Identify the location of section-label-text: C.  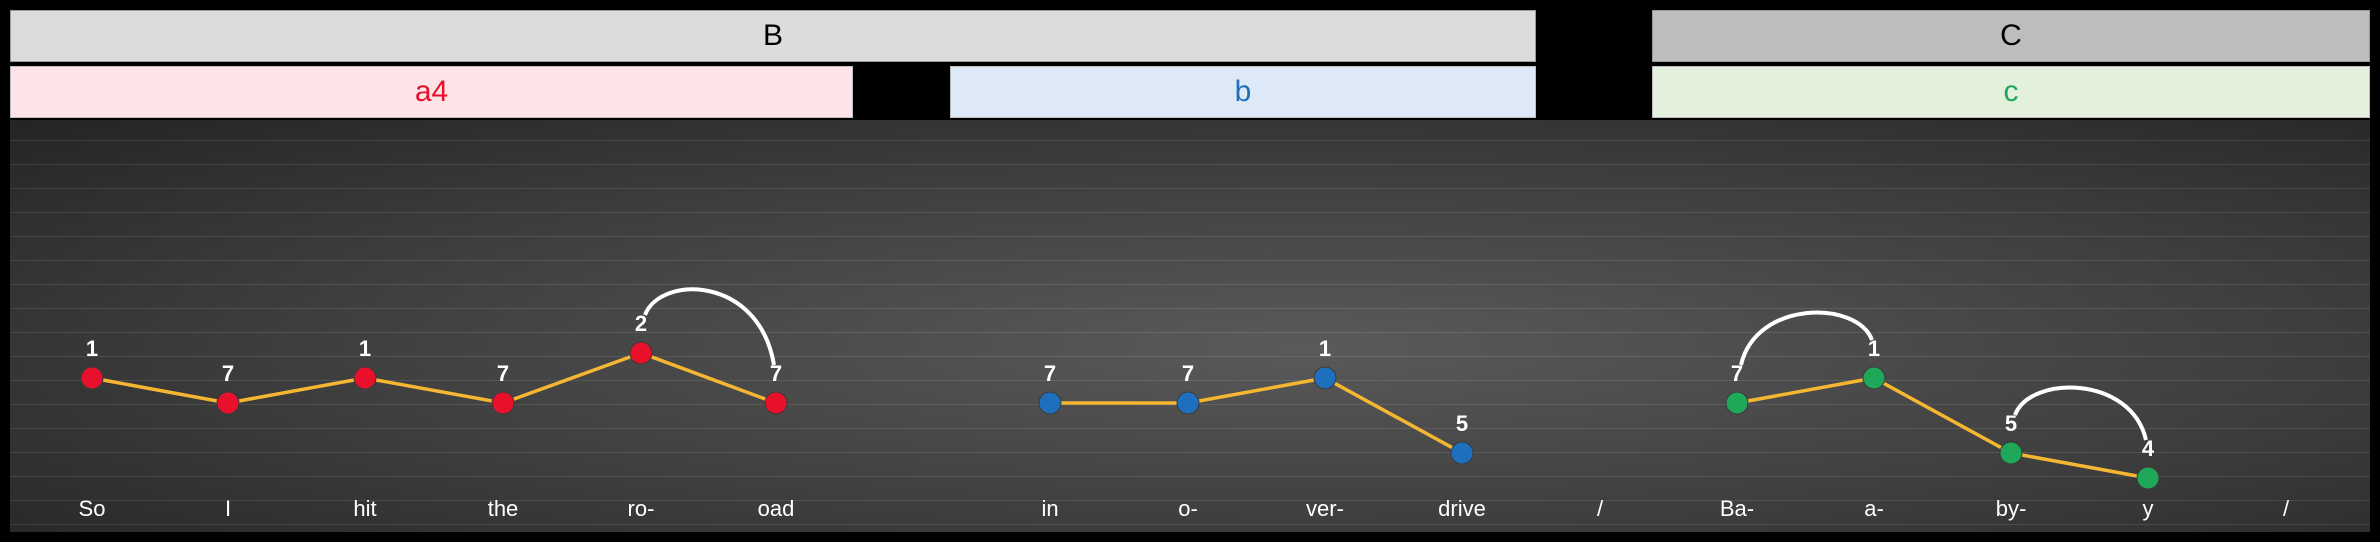
(2011, 35).